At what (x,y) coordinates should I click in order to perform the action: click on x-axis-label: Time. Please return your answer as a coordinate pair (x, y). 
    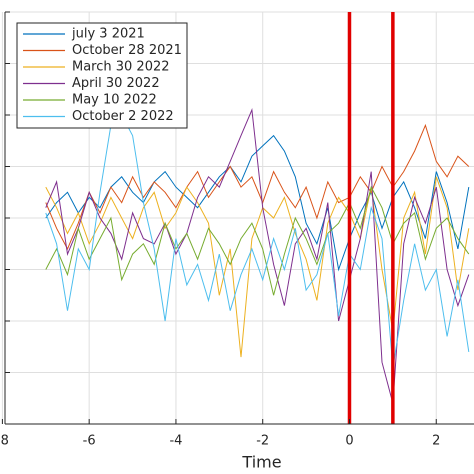
    Looking at the image, I should click on (261, 462).